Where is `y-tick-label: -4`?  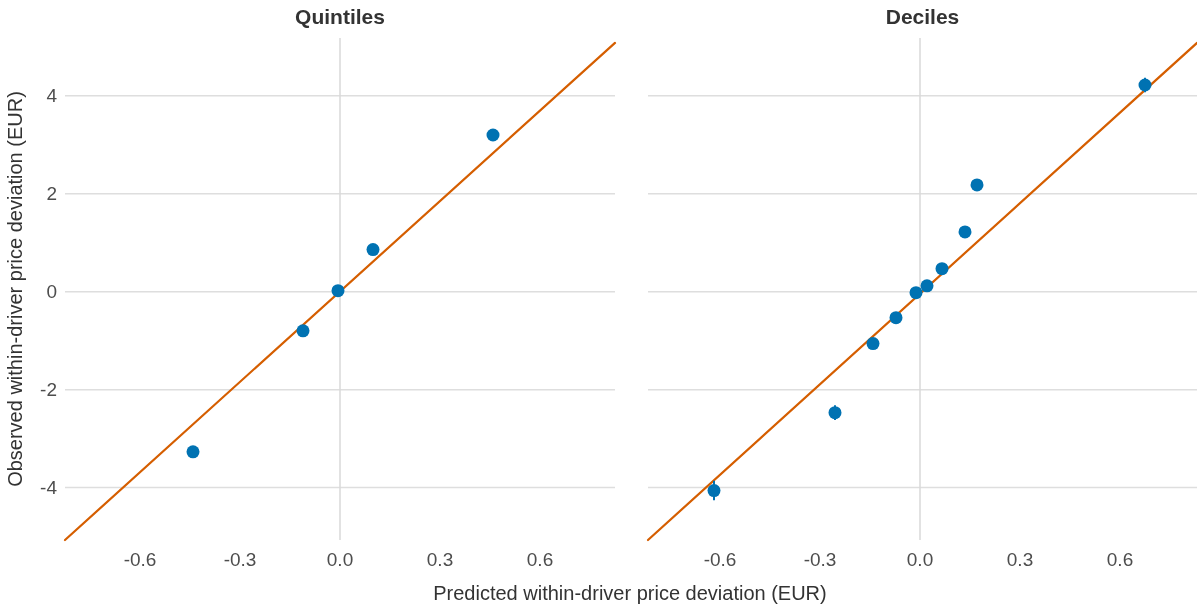 y-tick-label: -4 is located at coordinates (49, 488).